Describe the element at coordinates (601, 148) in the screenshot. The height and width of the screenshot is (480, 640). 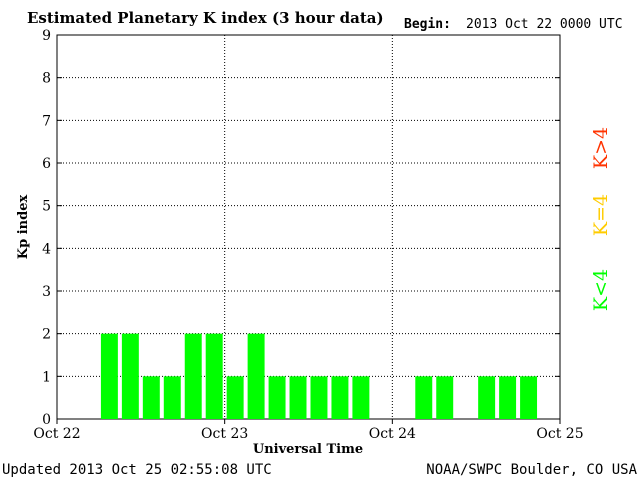
I see `legend-k-greater-4: K>4` at that location.